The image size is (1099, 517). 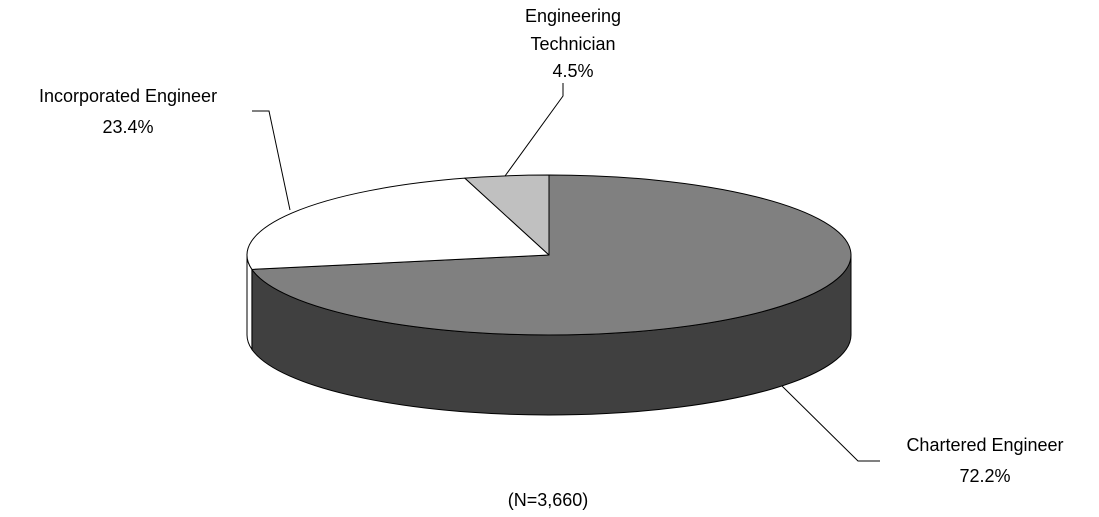 What do you see at coordinates (548, 500) in the screenshot?
I see `sample-size-note: (N=3,660)` at bounding box center [548, 500].